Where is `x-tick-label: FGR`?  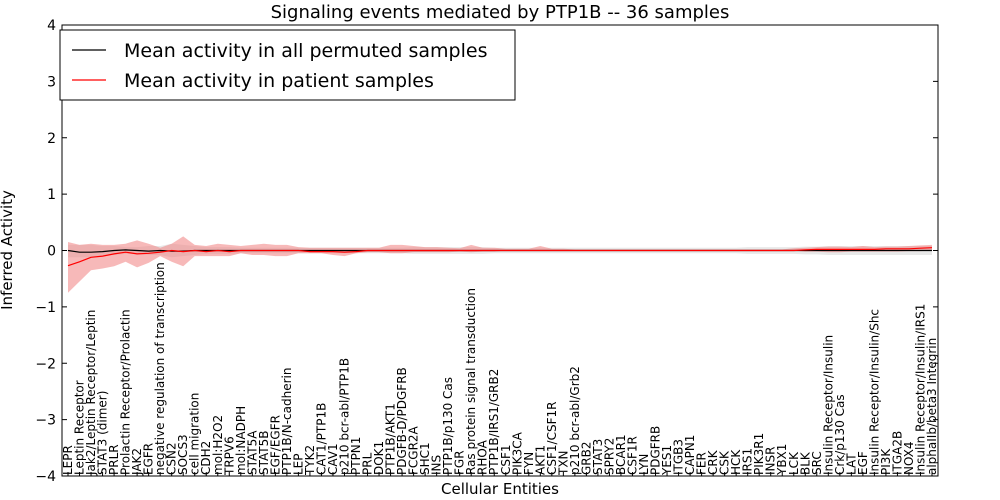 x-tick-label: FGR is located at coordinates (460, 462).